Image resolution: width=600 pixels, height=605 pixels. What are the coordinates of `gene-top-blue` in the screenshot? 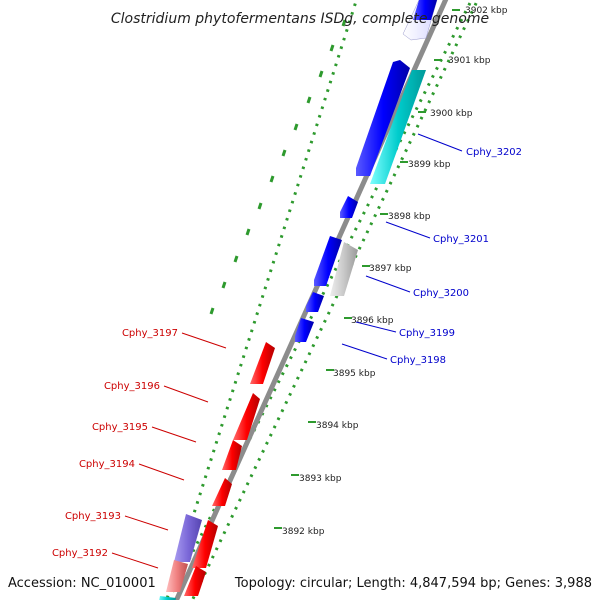 It's located at (425, 10).